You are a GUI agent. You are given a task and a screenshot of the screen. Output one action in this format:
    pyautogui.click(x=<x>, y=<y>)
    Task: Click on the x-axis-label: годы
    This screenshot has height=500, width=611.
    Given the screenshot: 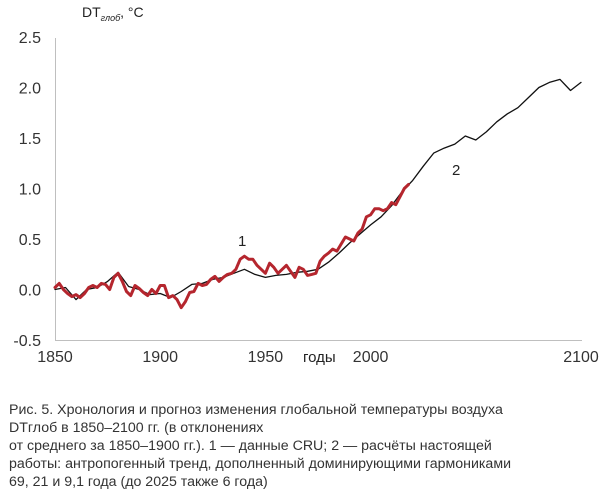 What is the action you would take?
    pyautogui.click(x=319, y=357)
    